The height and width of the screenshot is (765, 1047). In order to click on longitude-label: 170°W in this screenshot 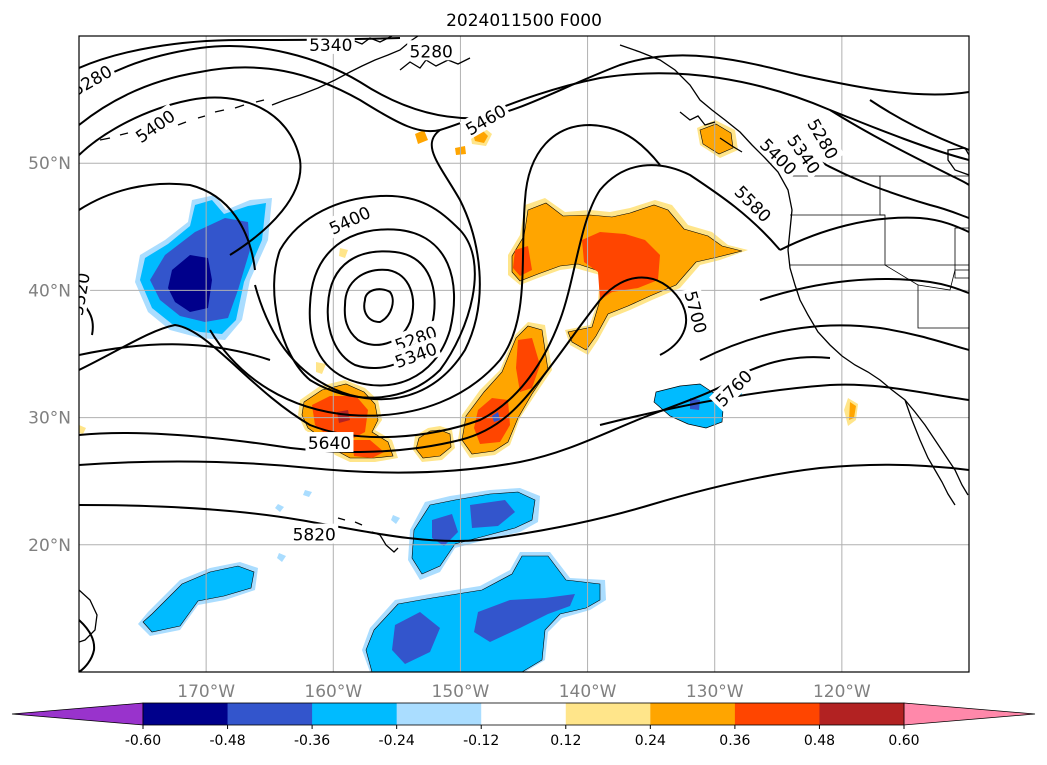, I will do `click(206, 692)`.